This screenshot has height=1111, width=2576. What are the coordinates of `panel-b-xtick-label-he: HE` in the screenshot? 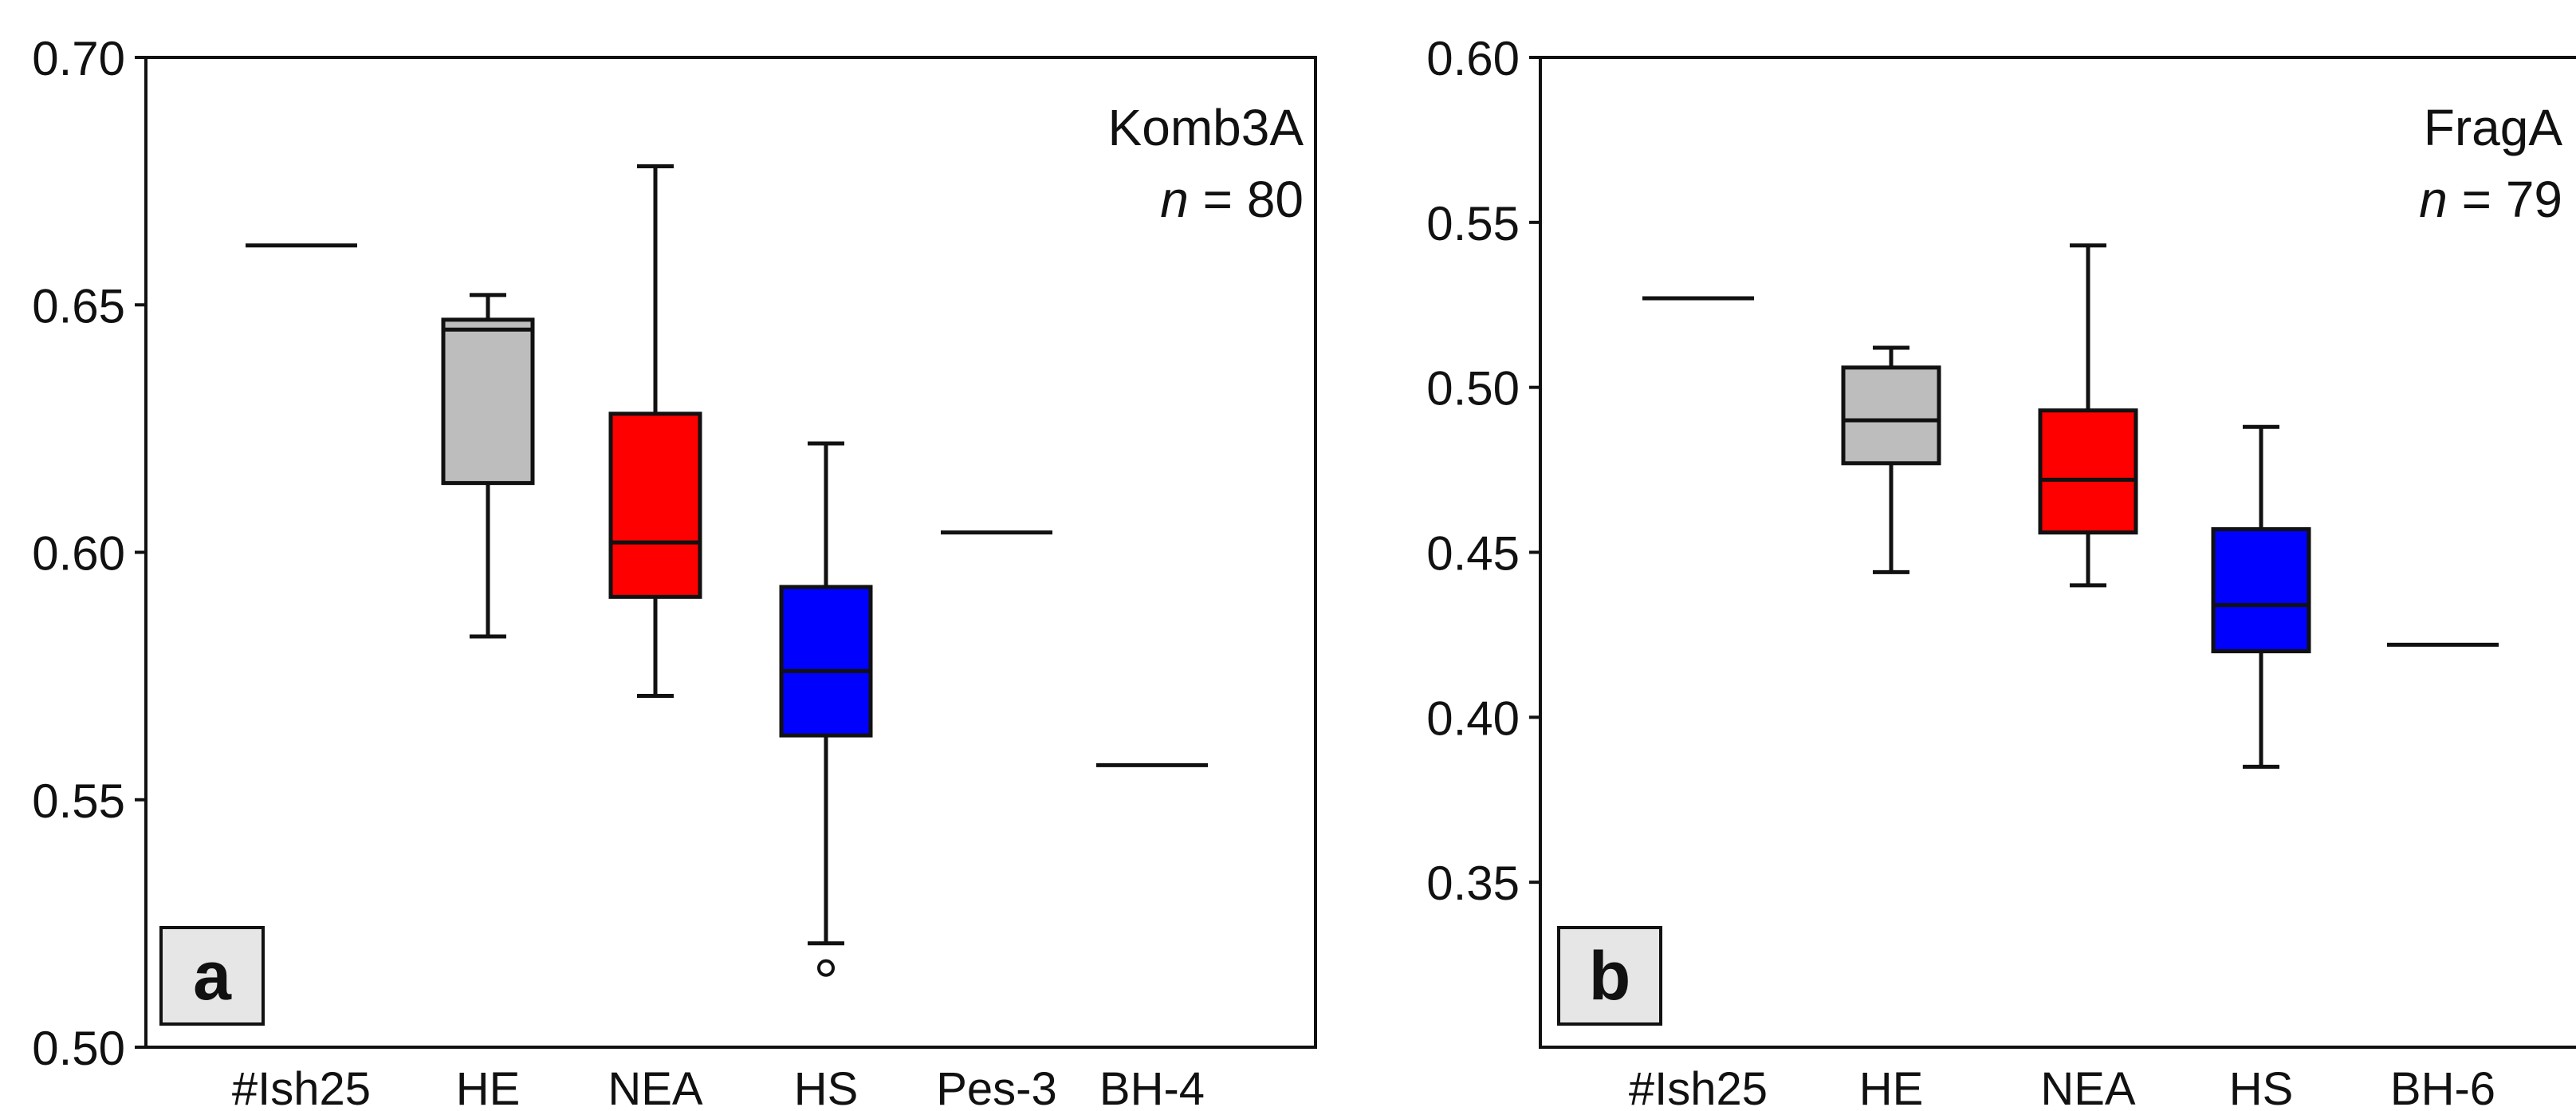 It's located at (1892, 1087).